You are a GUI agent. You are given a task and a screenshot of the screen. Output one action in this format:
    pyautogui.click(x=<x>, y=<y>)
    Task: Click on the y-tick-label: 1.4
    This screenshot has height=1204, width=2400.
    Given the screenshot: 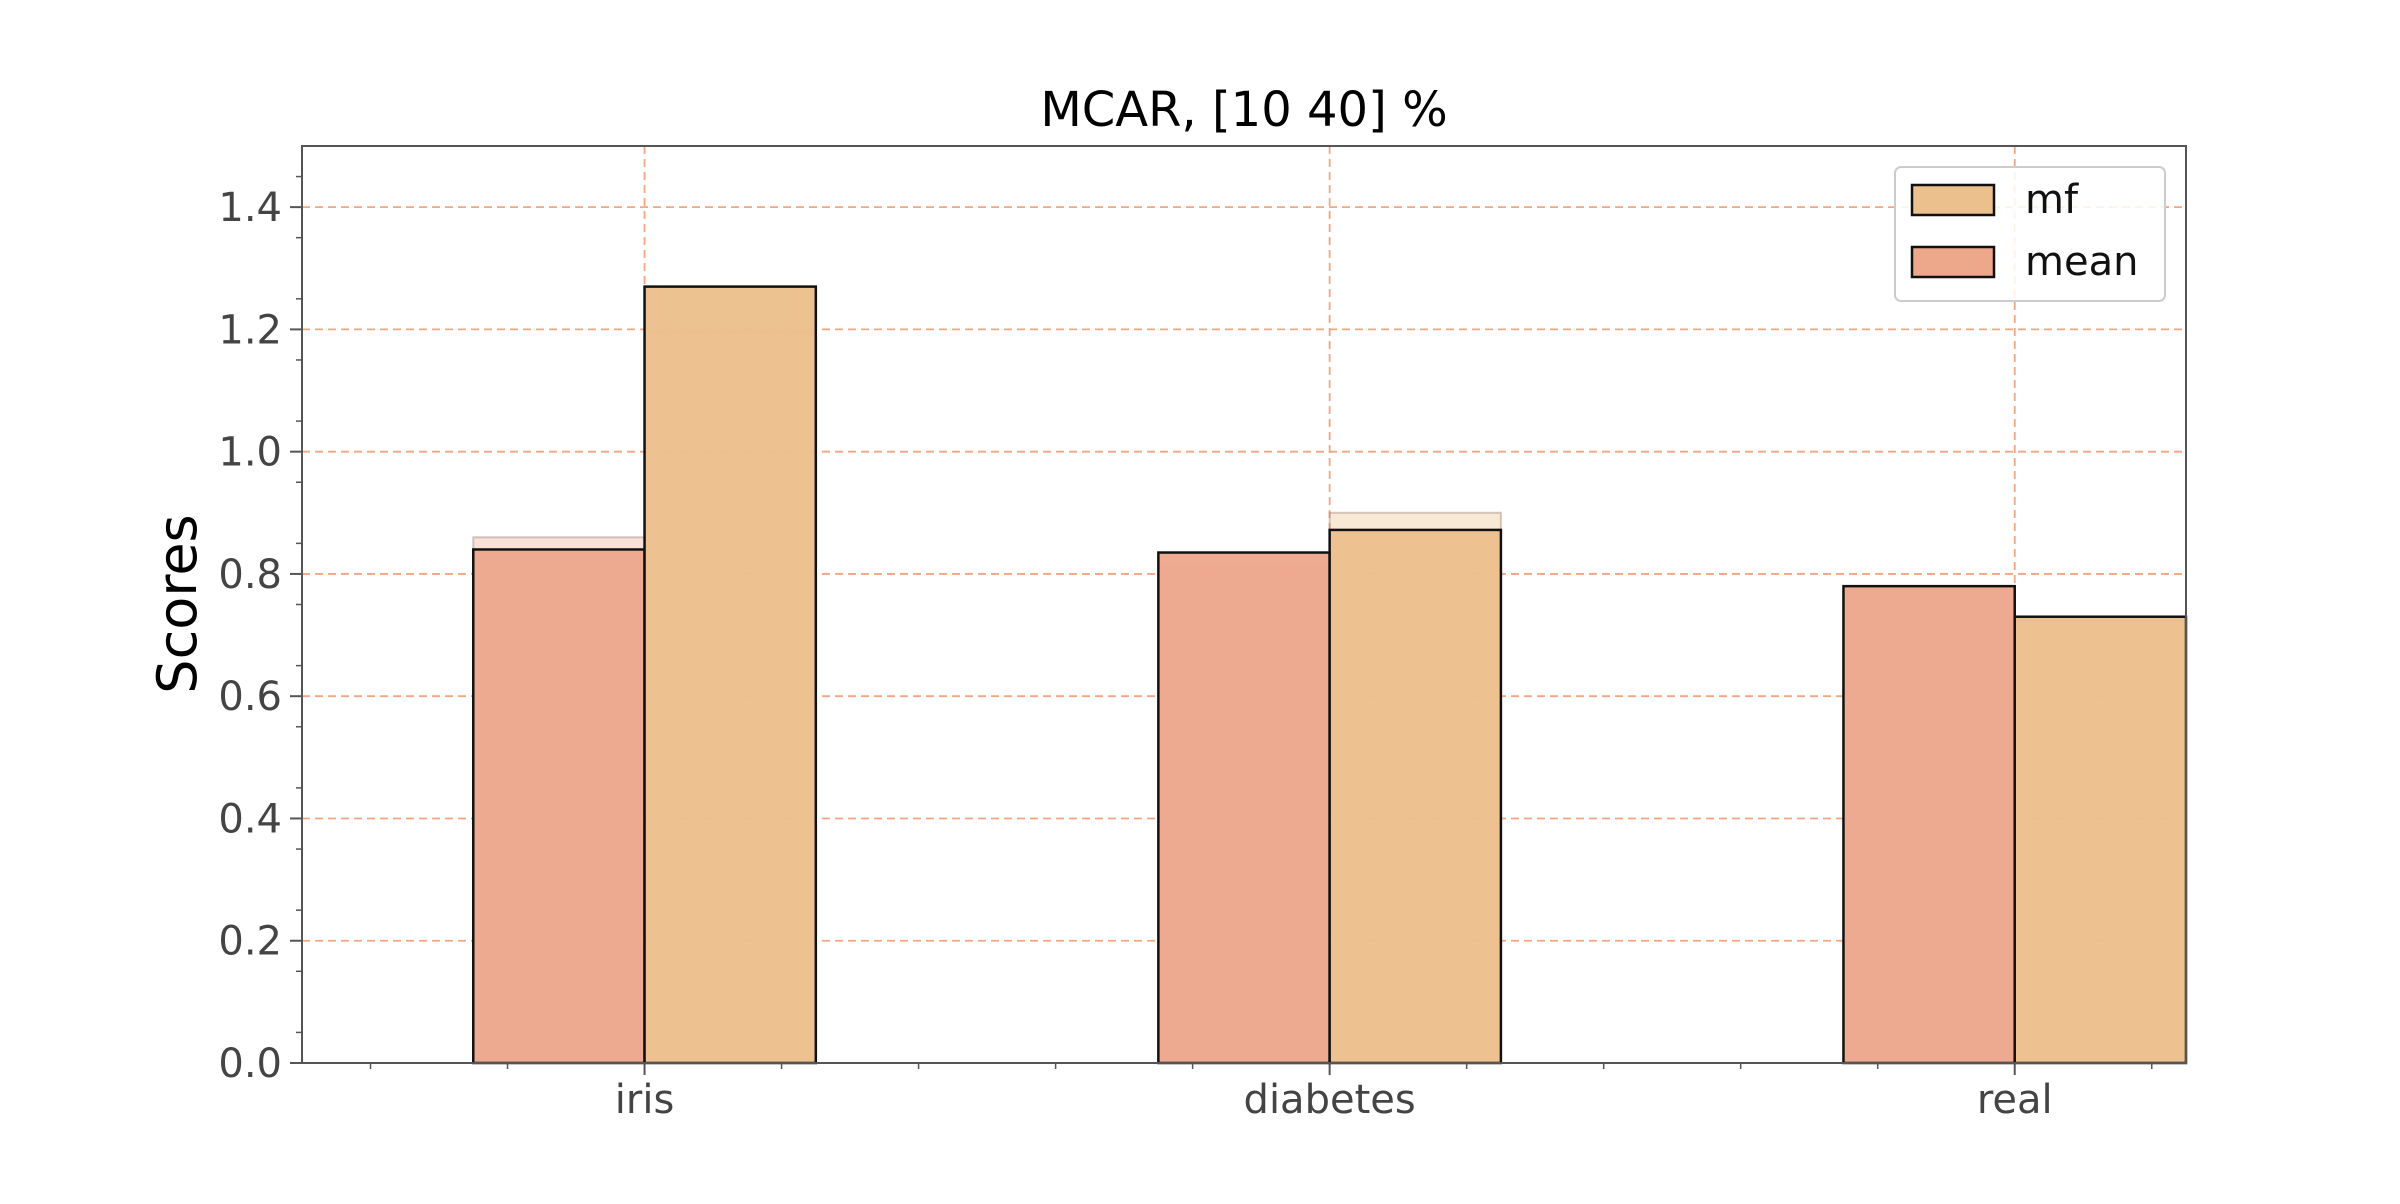 What is the action you would take?
    pyautogui.click(x=250, y=208)
    